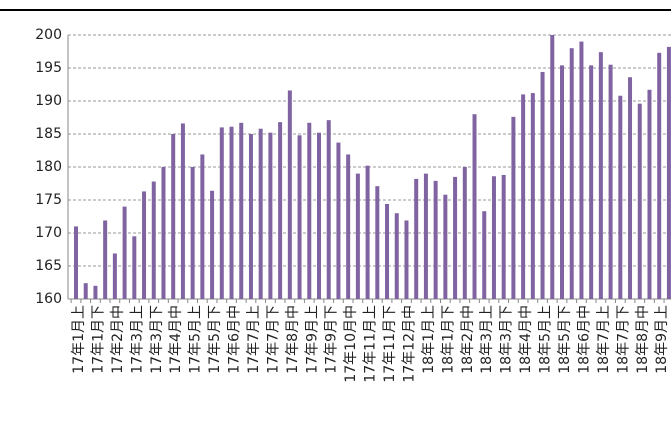 The image size is (671, 426). What do you see at coordinates (48, 101) in the screenshot?
I see `y-tick-label: 190` at bounding box center [48, 101].